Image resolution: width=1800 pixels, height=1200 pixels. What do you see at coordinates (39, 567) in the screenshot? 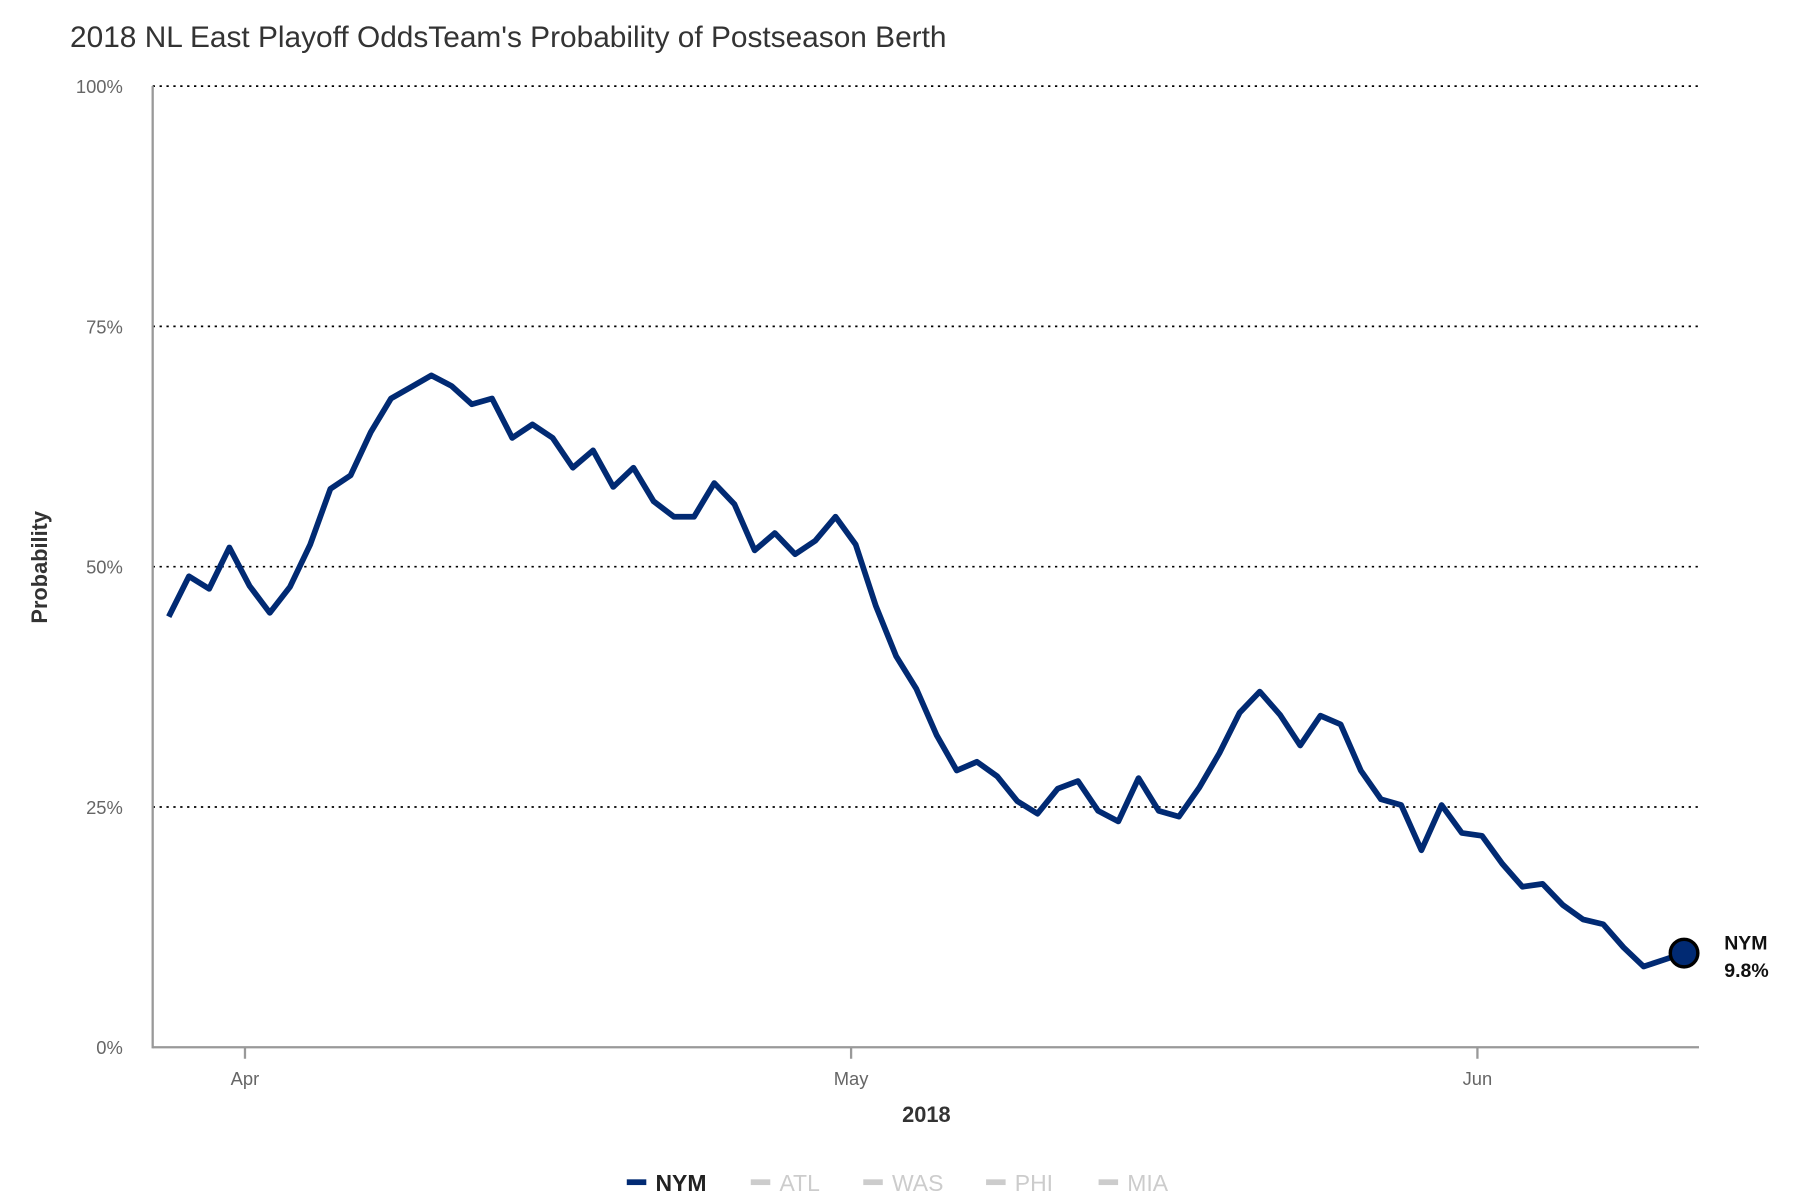
I see `y-axis-title: Probability` at bounding box center [39, 567].